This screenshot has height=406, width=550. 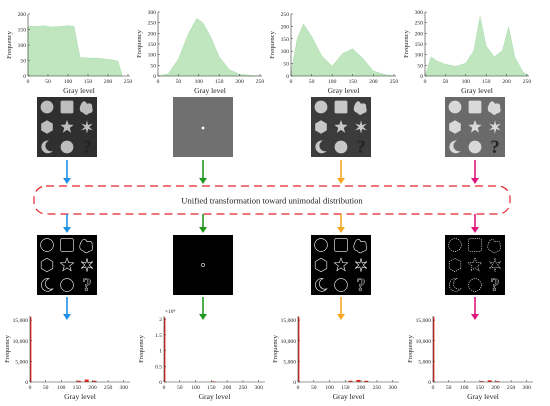 What do you see at coordinates (475, 127) in the screenshot?
I see `input-image-4: ?` at bounding box center [475, 127].